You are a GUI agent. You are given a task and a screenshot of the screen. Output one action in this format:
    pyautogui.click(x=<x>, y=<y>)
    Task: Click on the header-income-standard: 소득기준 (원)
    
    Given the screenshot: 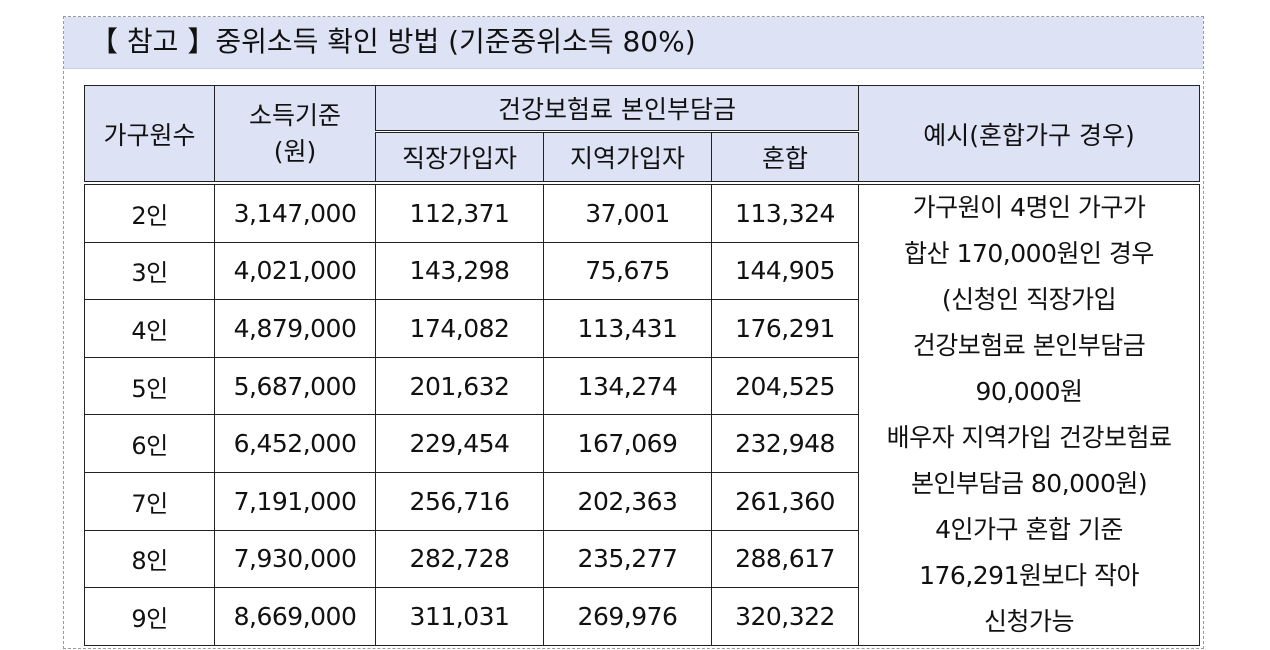 What is the action you would take?
    pyautogui.click(x=295, y=135)
    